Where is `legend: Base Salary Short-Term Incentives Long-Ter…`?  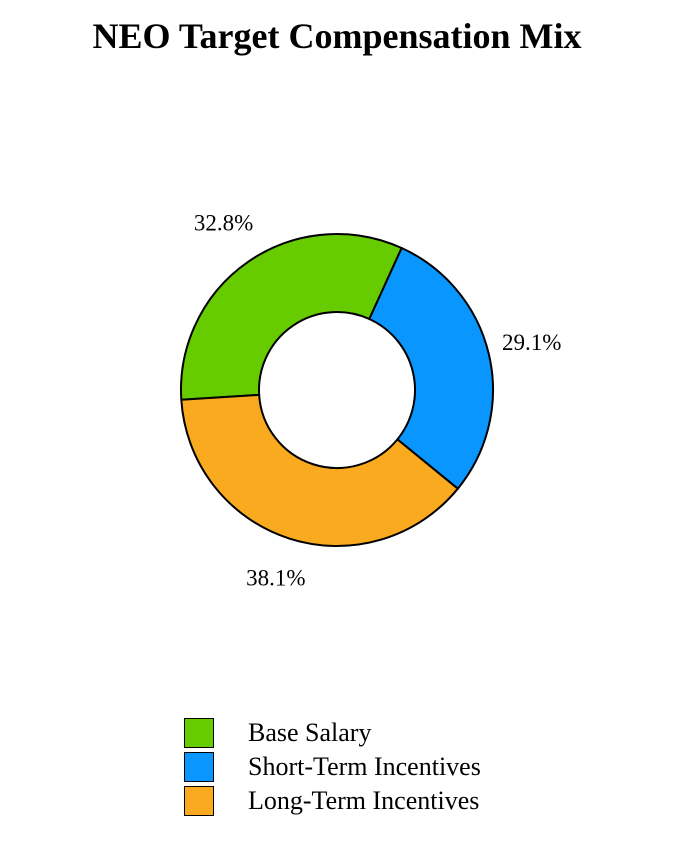 legend: Base Salary Short-Term Incentives Long-Ter… is located at coordinates (332, 767).